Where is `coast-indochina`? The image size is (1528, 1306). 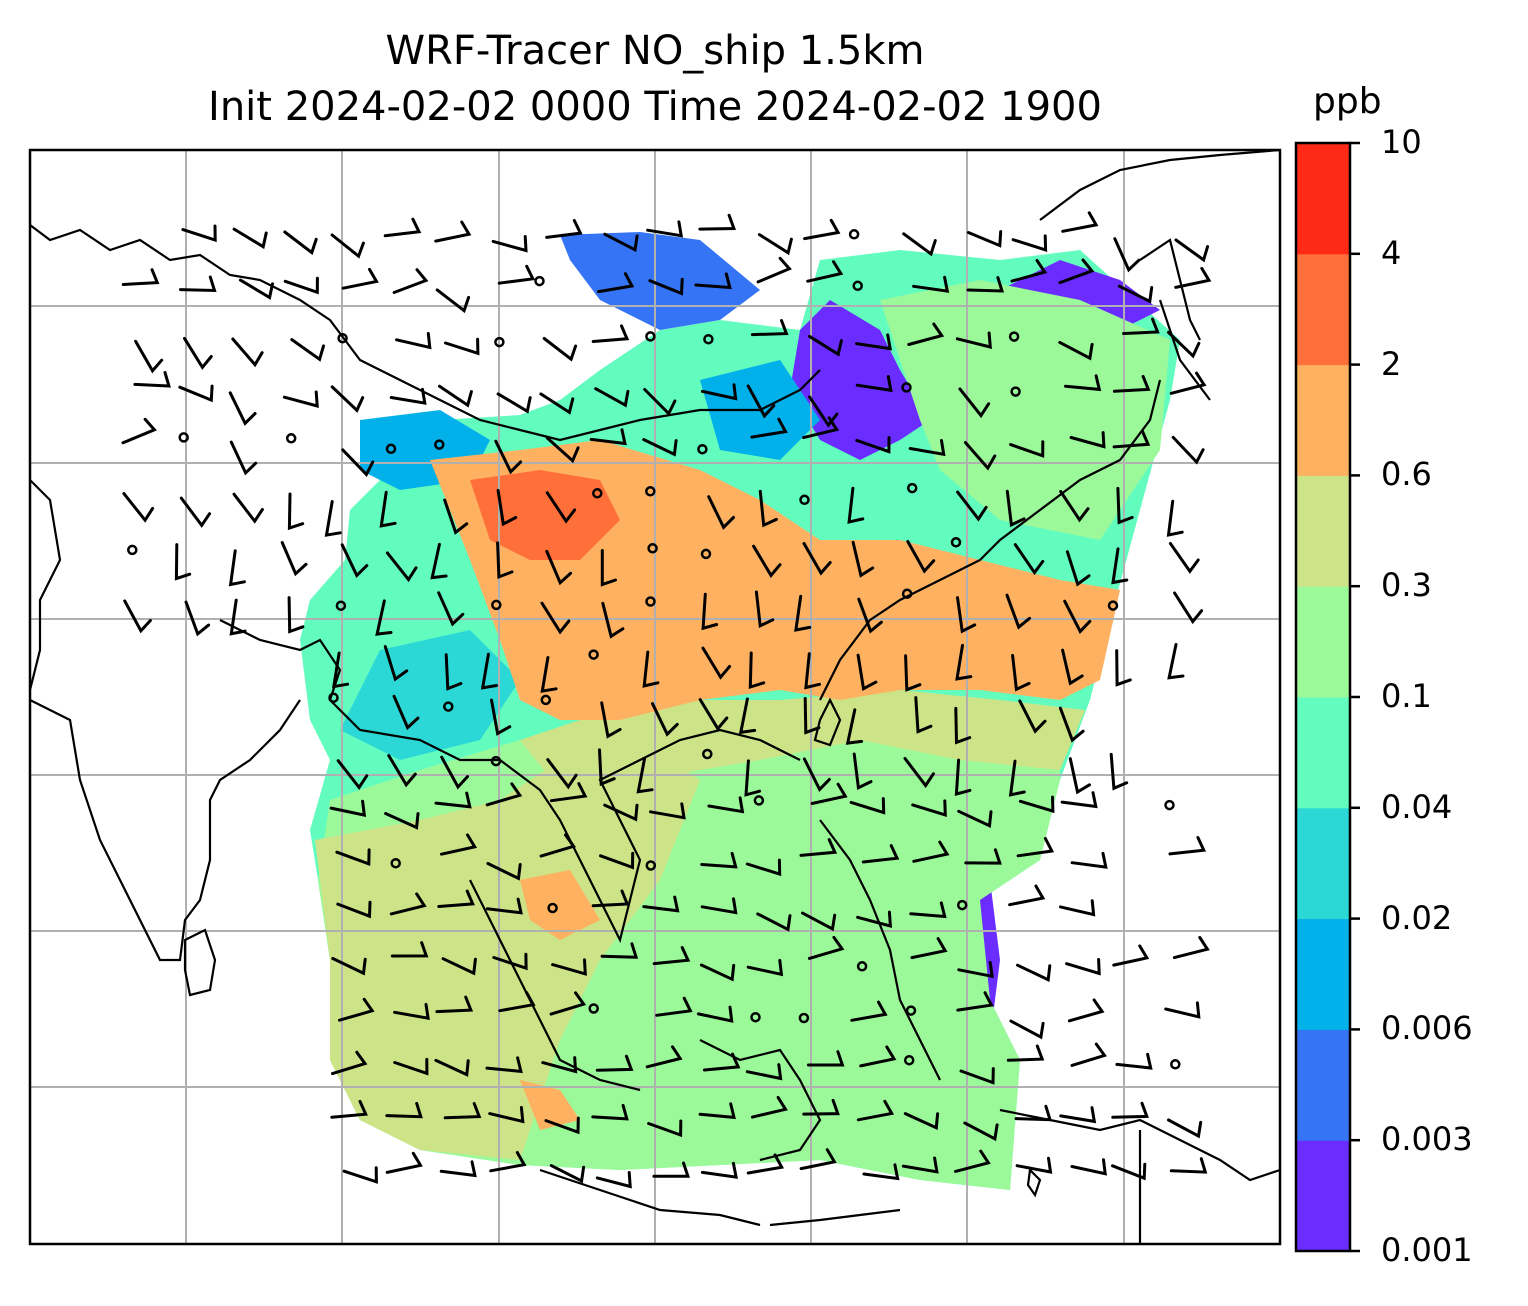 coast-indochina is located at coordinates (650, 836).